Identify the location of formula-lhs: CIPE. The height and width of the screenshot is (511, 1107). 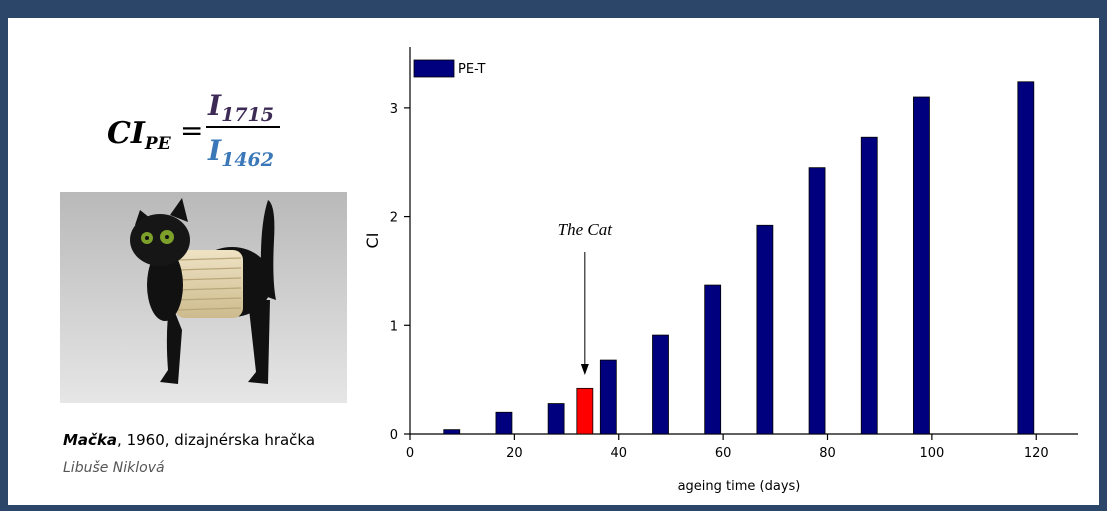
(139, 135).